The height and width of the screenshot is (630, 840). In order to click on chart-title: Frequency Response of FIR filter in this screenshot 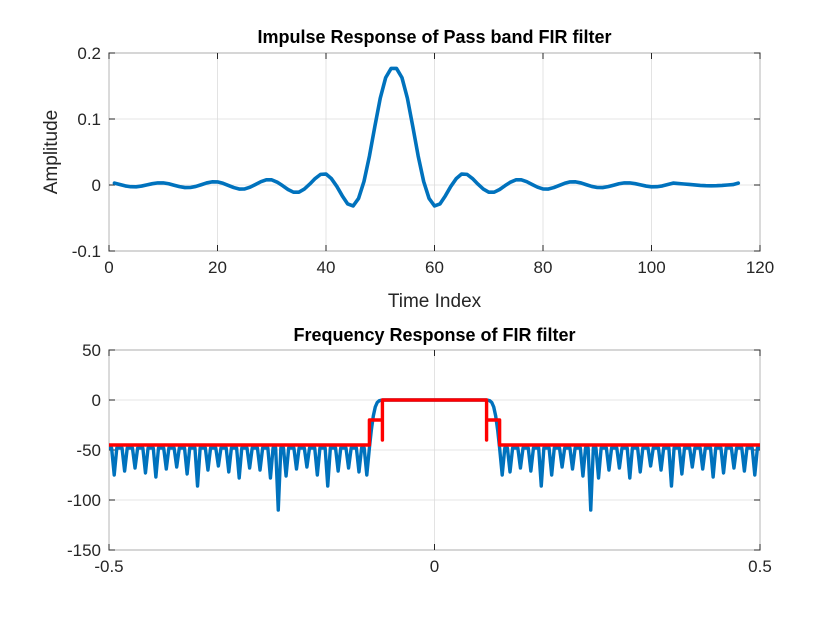, I will do `click(434, 335)`.